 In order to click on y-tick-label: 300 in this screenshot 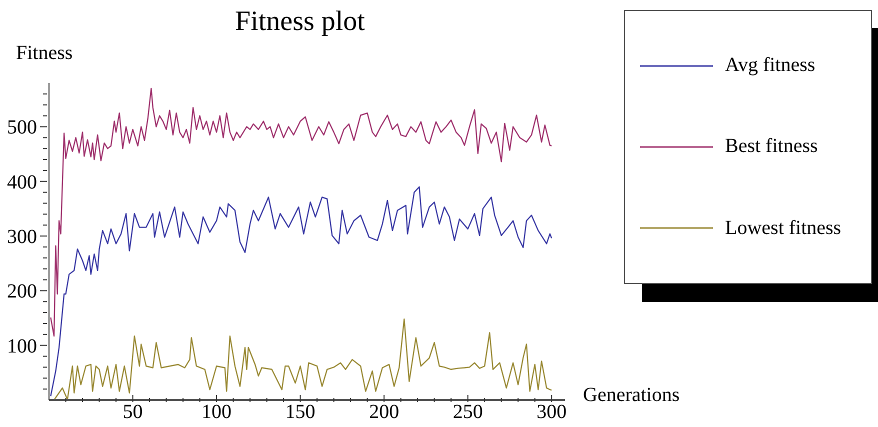, I will do `click(22, 237)`.